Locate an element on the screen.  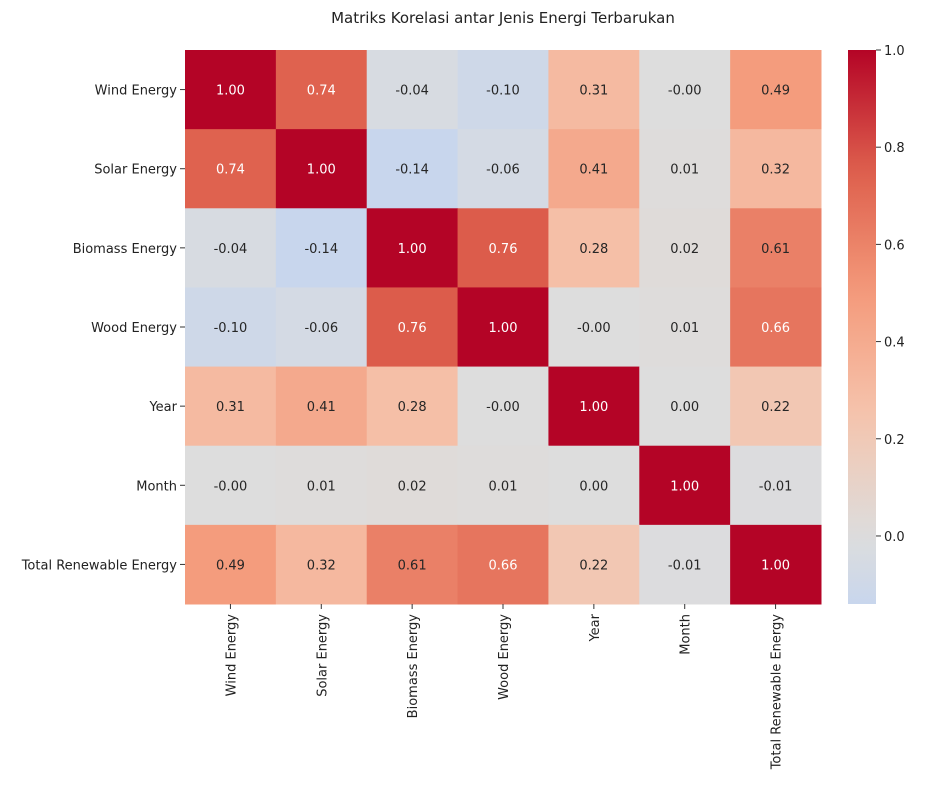
y-tick-label: Year is located at coordinates (162, 407).